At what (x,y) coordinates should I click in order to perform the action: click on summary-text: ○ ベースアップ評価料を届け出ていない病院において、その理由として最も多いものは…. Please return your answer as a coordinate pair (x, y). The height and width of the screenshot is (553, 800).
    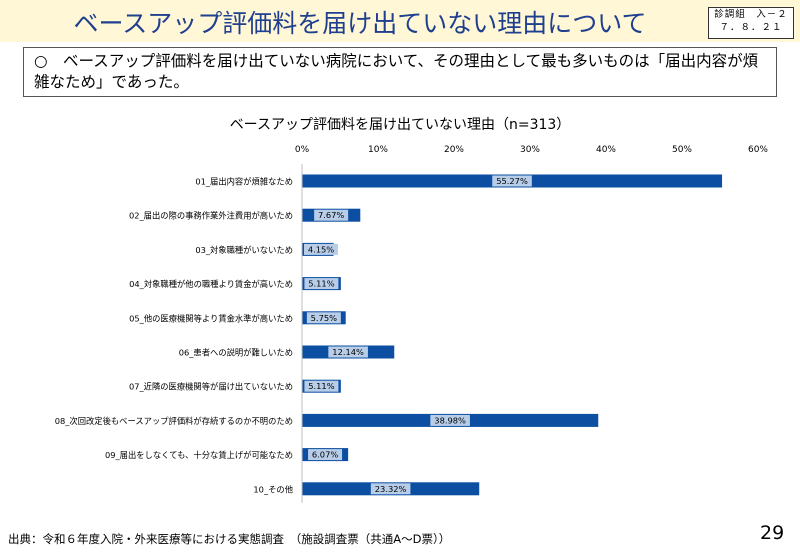
    Looking at the image, I should click on (401, 72).